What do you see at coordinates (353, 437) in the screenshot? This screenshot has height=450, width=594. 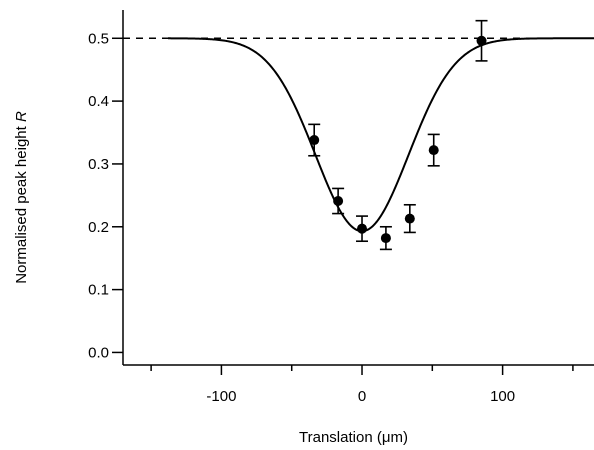 I see `x-axis-title: Translation (μm)` at bounding box center [353, 437].